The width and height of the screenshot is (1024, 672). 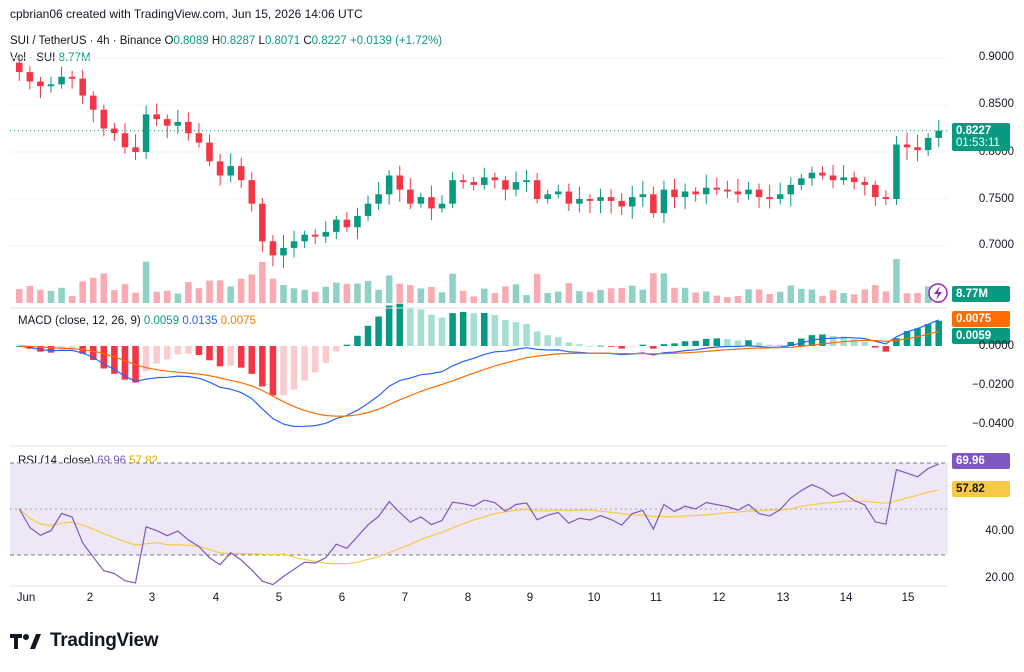 I want to click on macd-signal-tag: 0.0075, so click(x=981, y=319).